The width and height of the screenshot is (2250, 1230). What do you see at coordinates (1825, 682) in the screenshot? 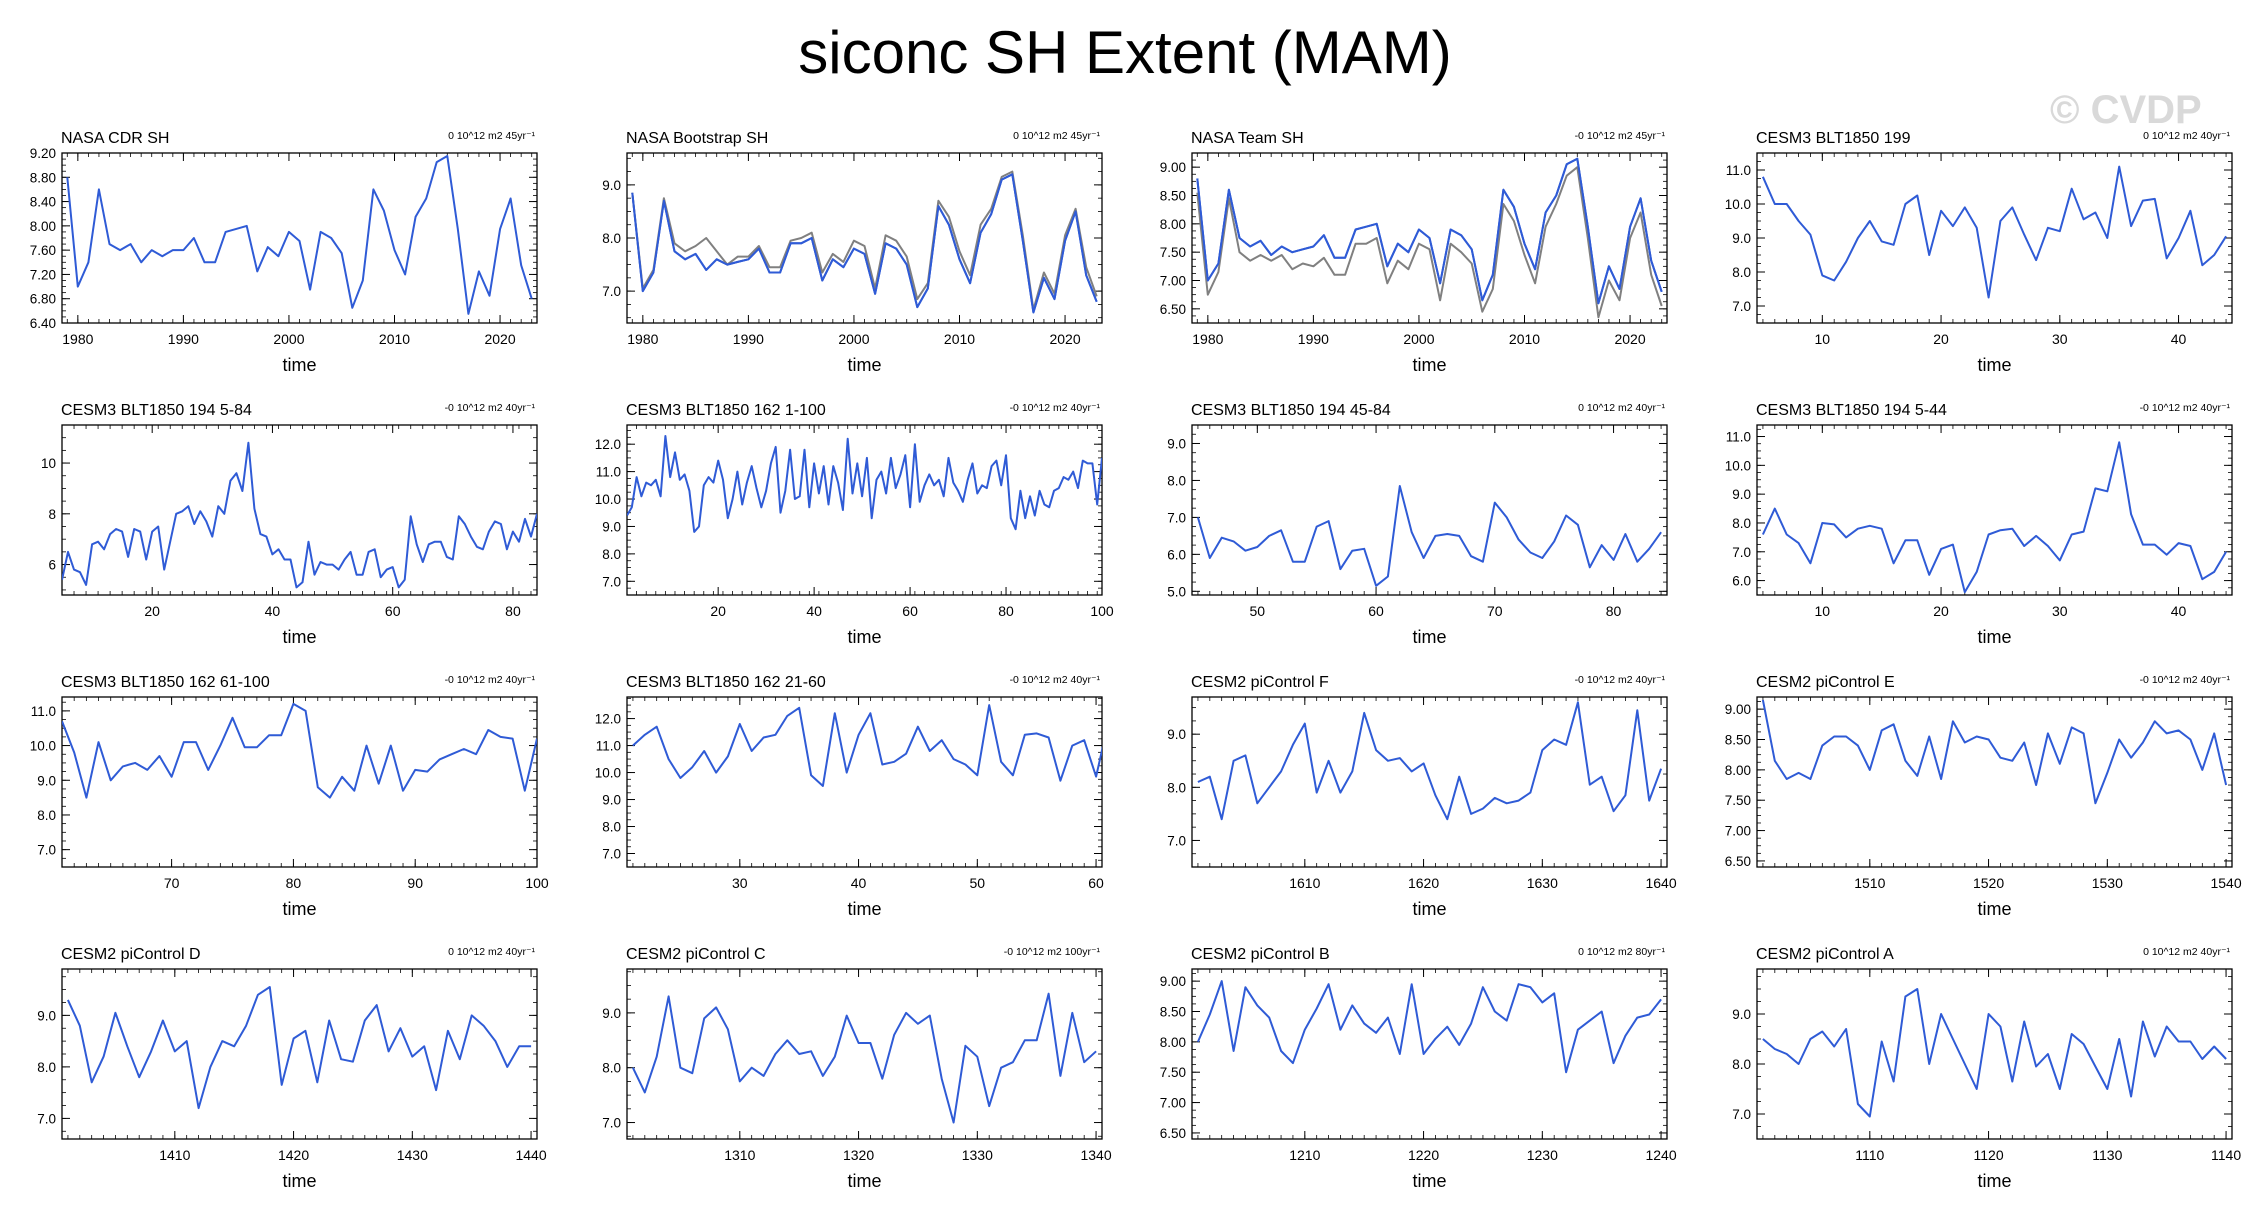
I see `panel-title: CESM2 piControl E` at bounding box center [1825, 682].